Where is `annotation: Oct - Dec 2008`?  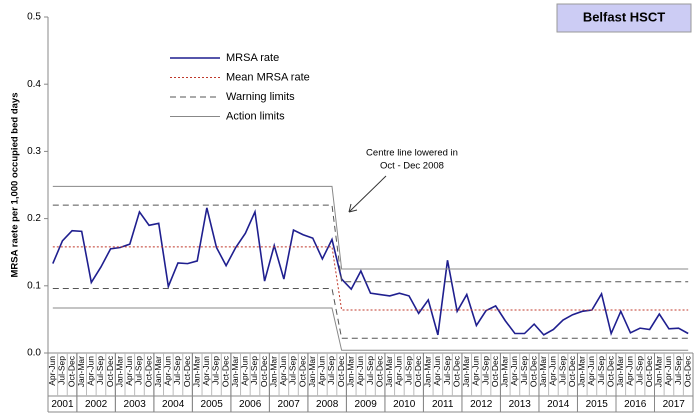 annotation: Oct - Dec 2008 is located at coordinates (412, 166).